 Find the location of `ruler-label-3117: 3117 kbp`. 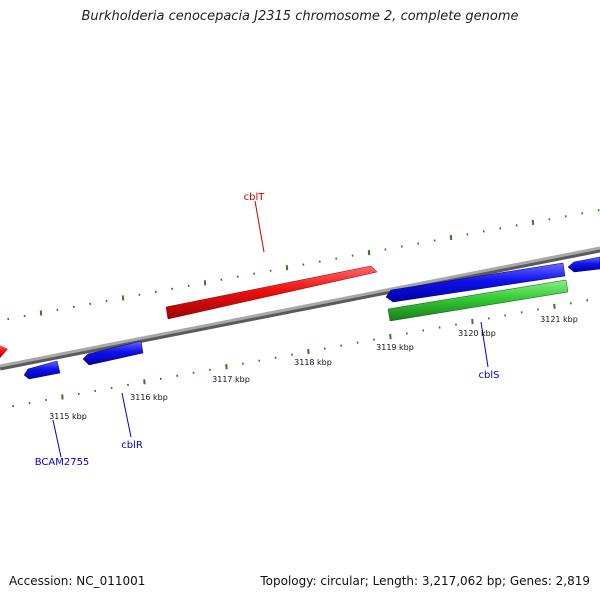

ruler-label-3117: 3117 kbp is located at coordinates (231, 379).